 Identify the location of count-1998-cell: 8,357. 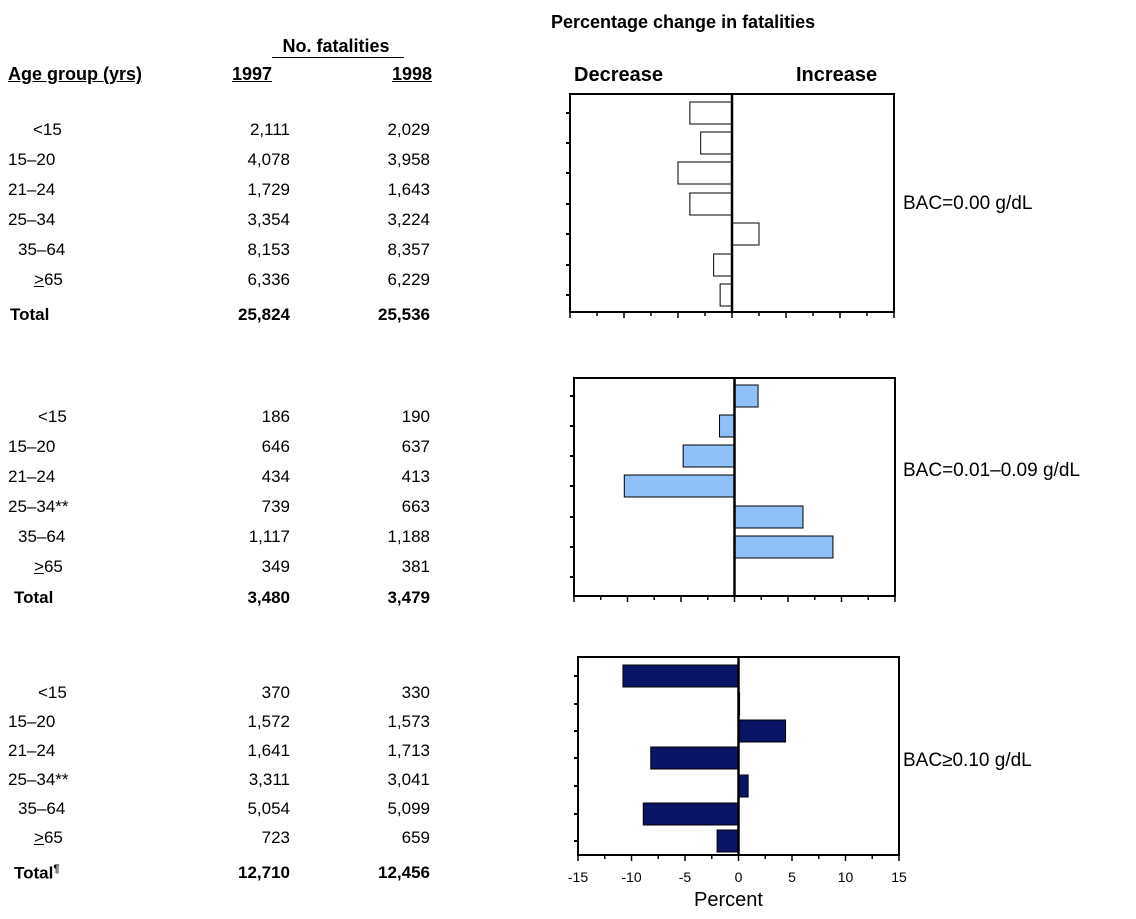
(408, 249).